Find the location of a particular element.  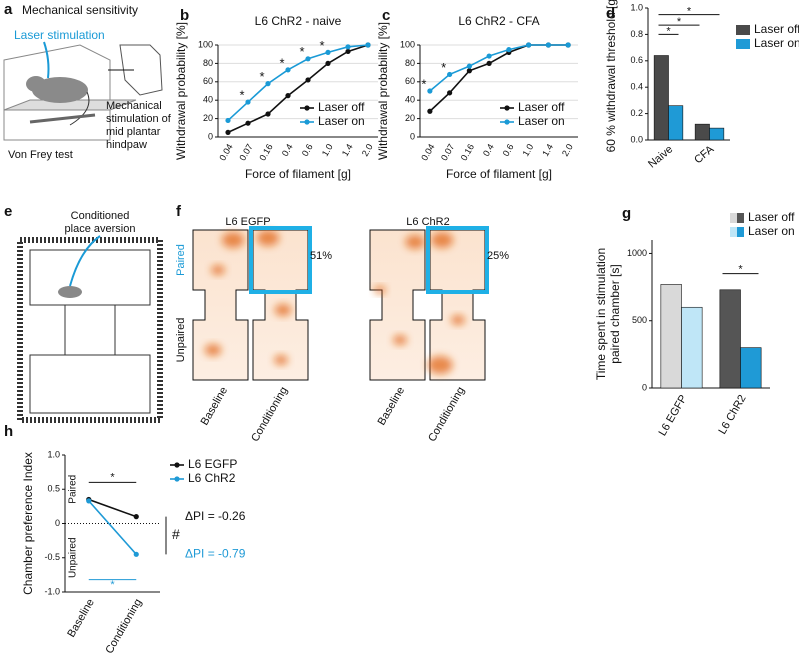

y-tick-label: -1.0 is located at coordinates (52, 591).